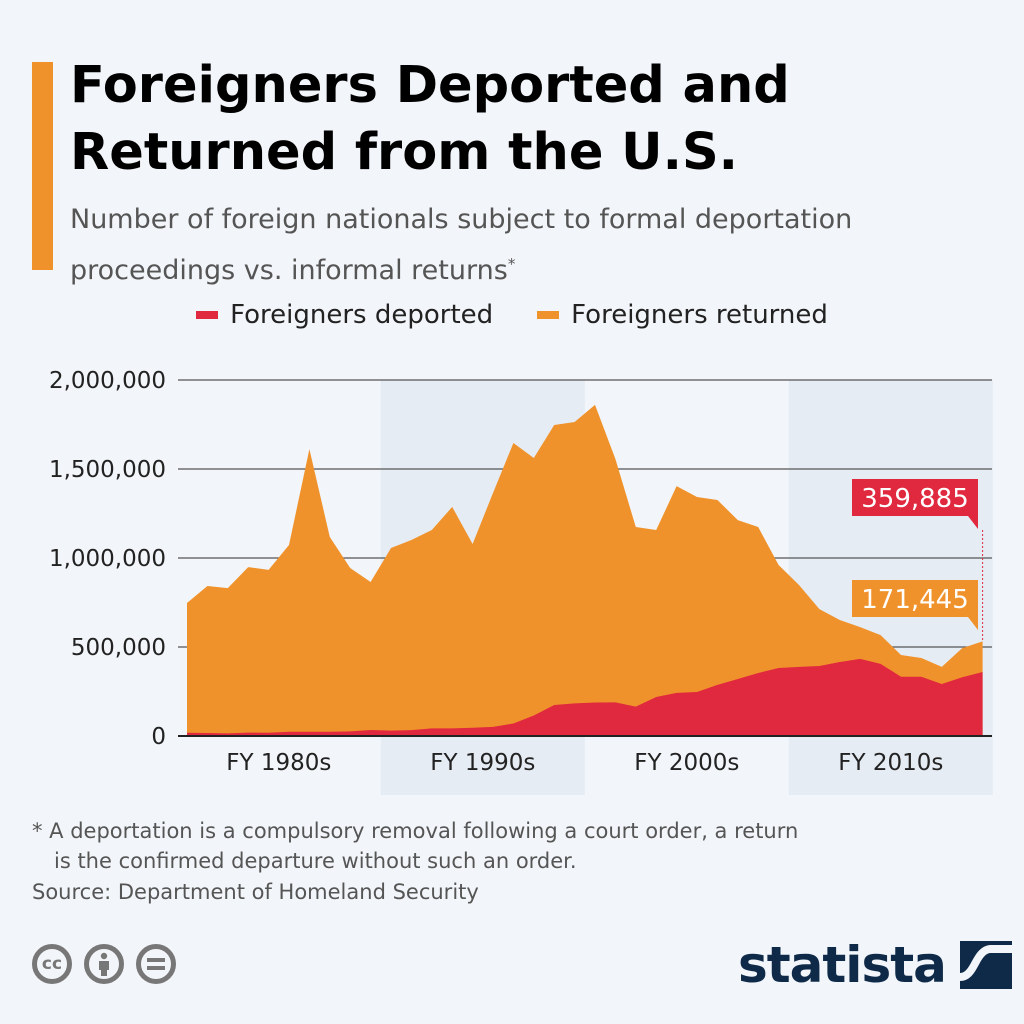  Describe the element at coordinates (362, 315) in the screenshot. I see `legend-label-deported: Foreigners deported` at that location.